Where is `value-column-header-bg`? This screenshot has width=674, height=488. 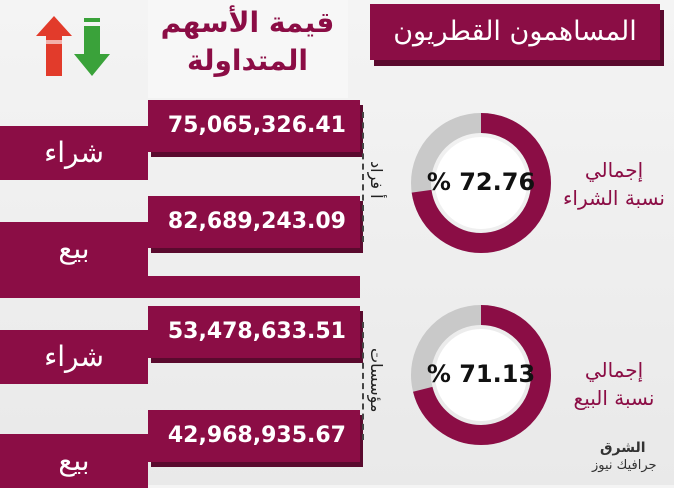
value-column-header-bg is located at coordinates (248, 49).